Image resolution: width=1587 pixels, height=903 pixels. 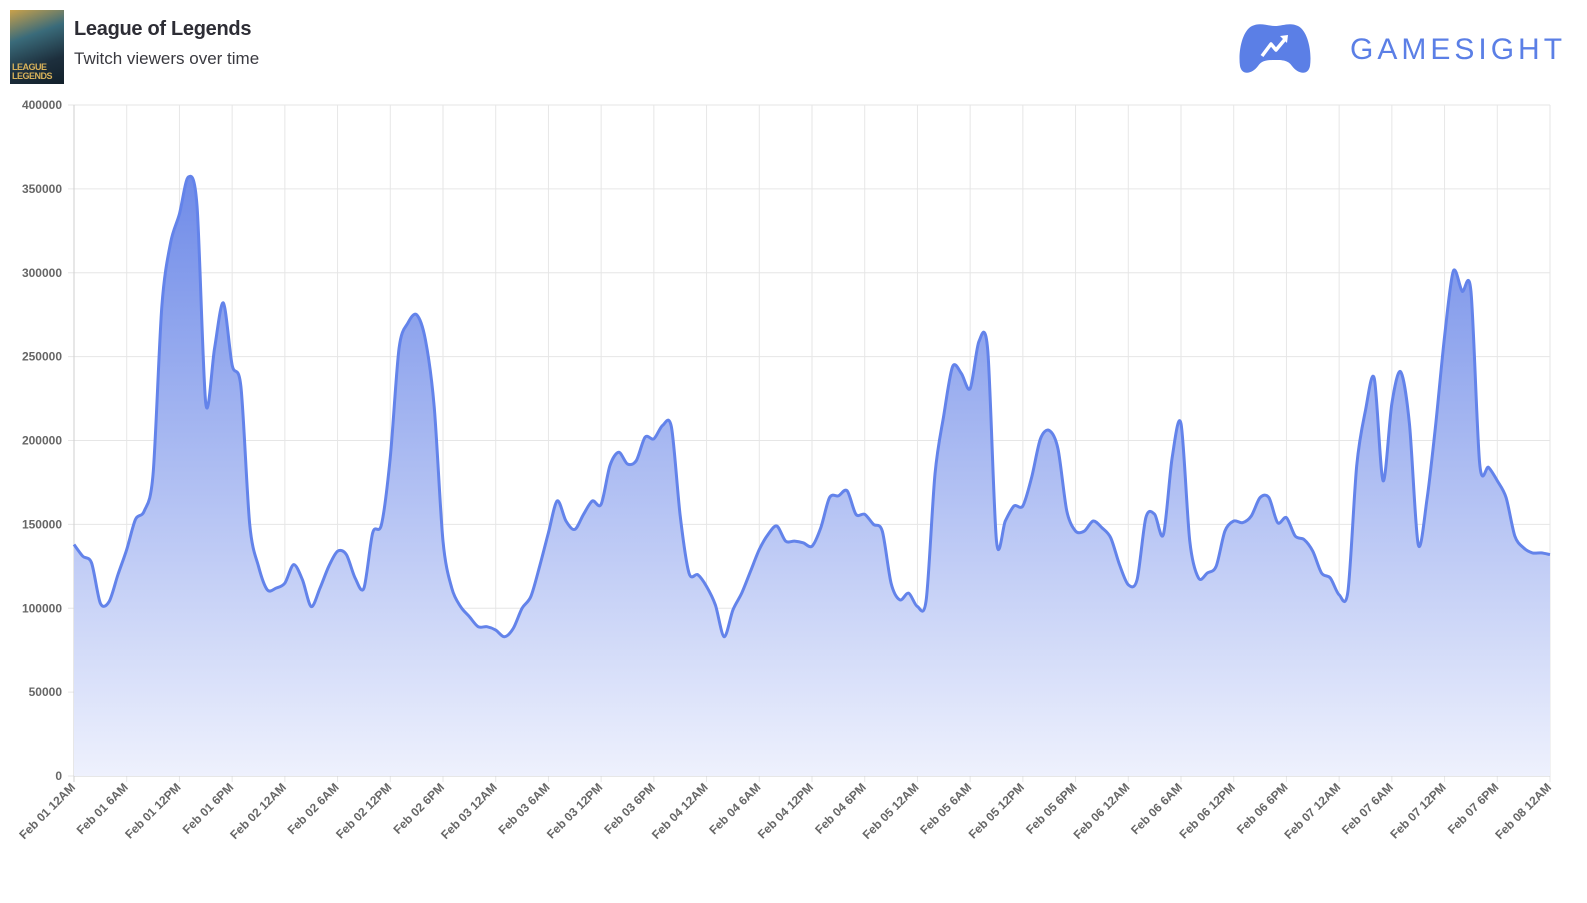 What do you see at coordinates (42, 105) in the screenshot?
I see `y-tick-label: 400000` at bounding box center [42, 105].